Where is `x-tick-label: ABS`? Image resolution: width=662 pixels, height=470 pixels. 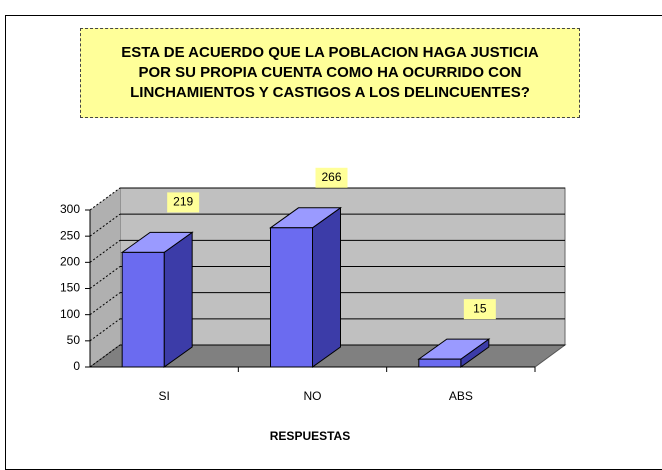 x-tick-label: ABS is located at coordinates (461, 396).